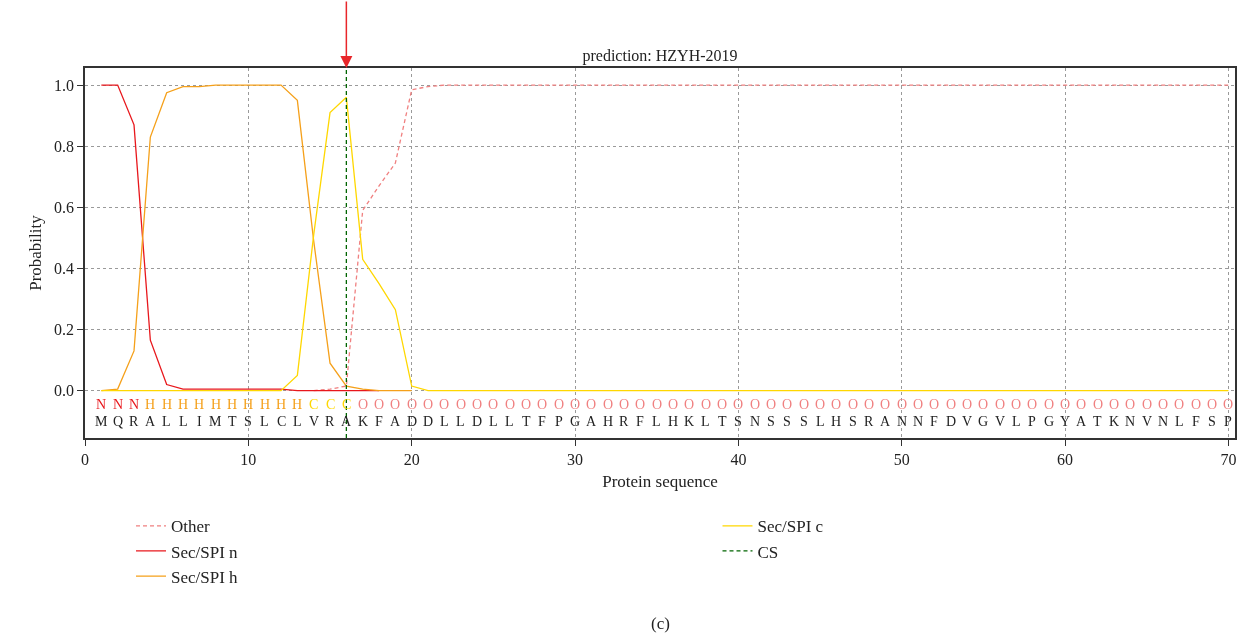 The image size is (1241, 639). I want to click on x-tick-label: 30, so click(575, 459).